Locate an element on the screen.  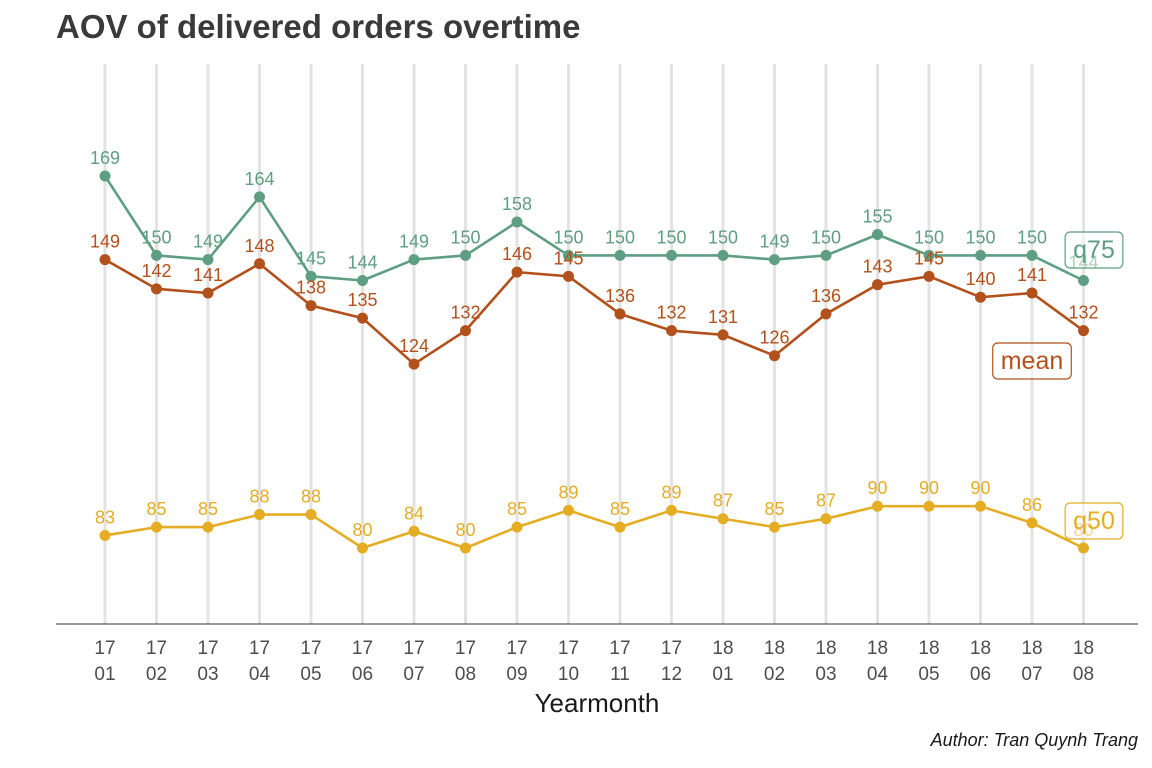
series-tag-q75: q75 is located at coordinates (1094, 250).